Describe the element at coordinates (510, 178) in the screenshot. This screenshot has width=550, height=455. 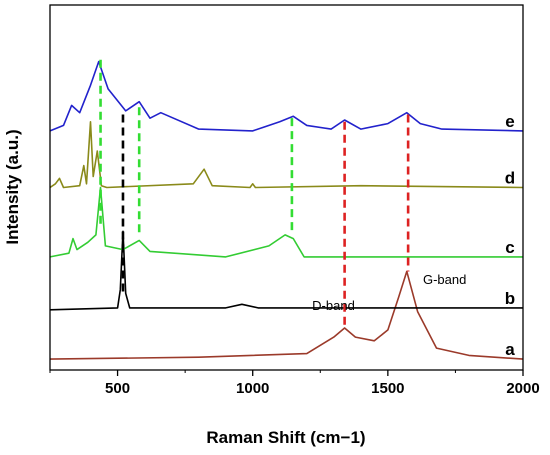
I see `series-label-d: d` at that location.